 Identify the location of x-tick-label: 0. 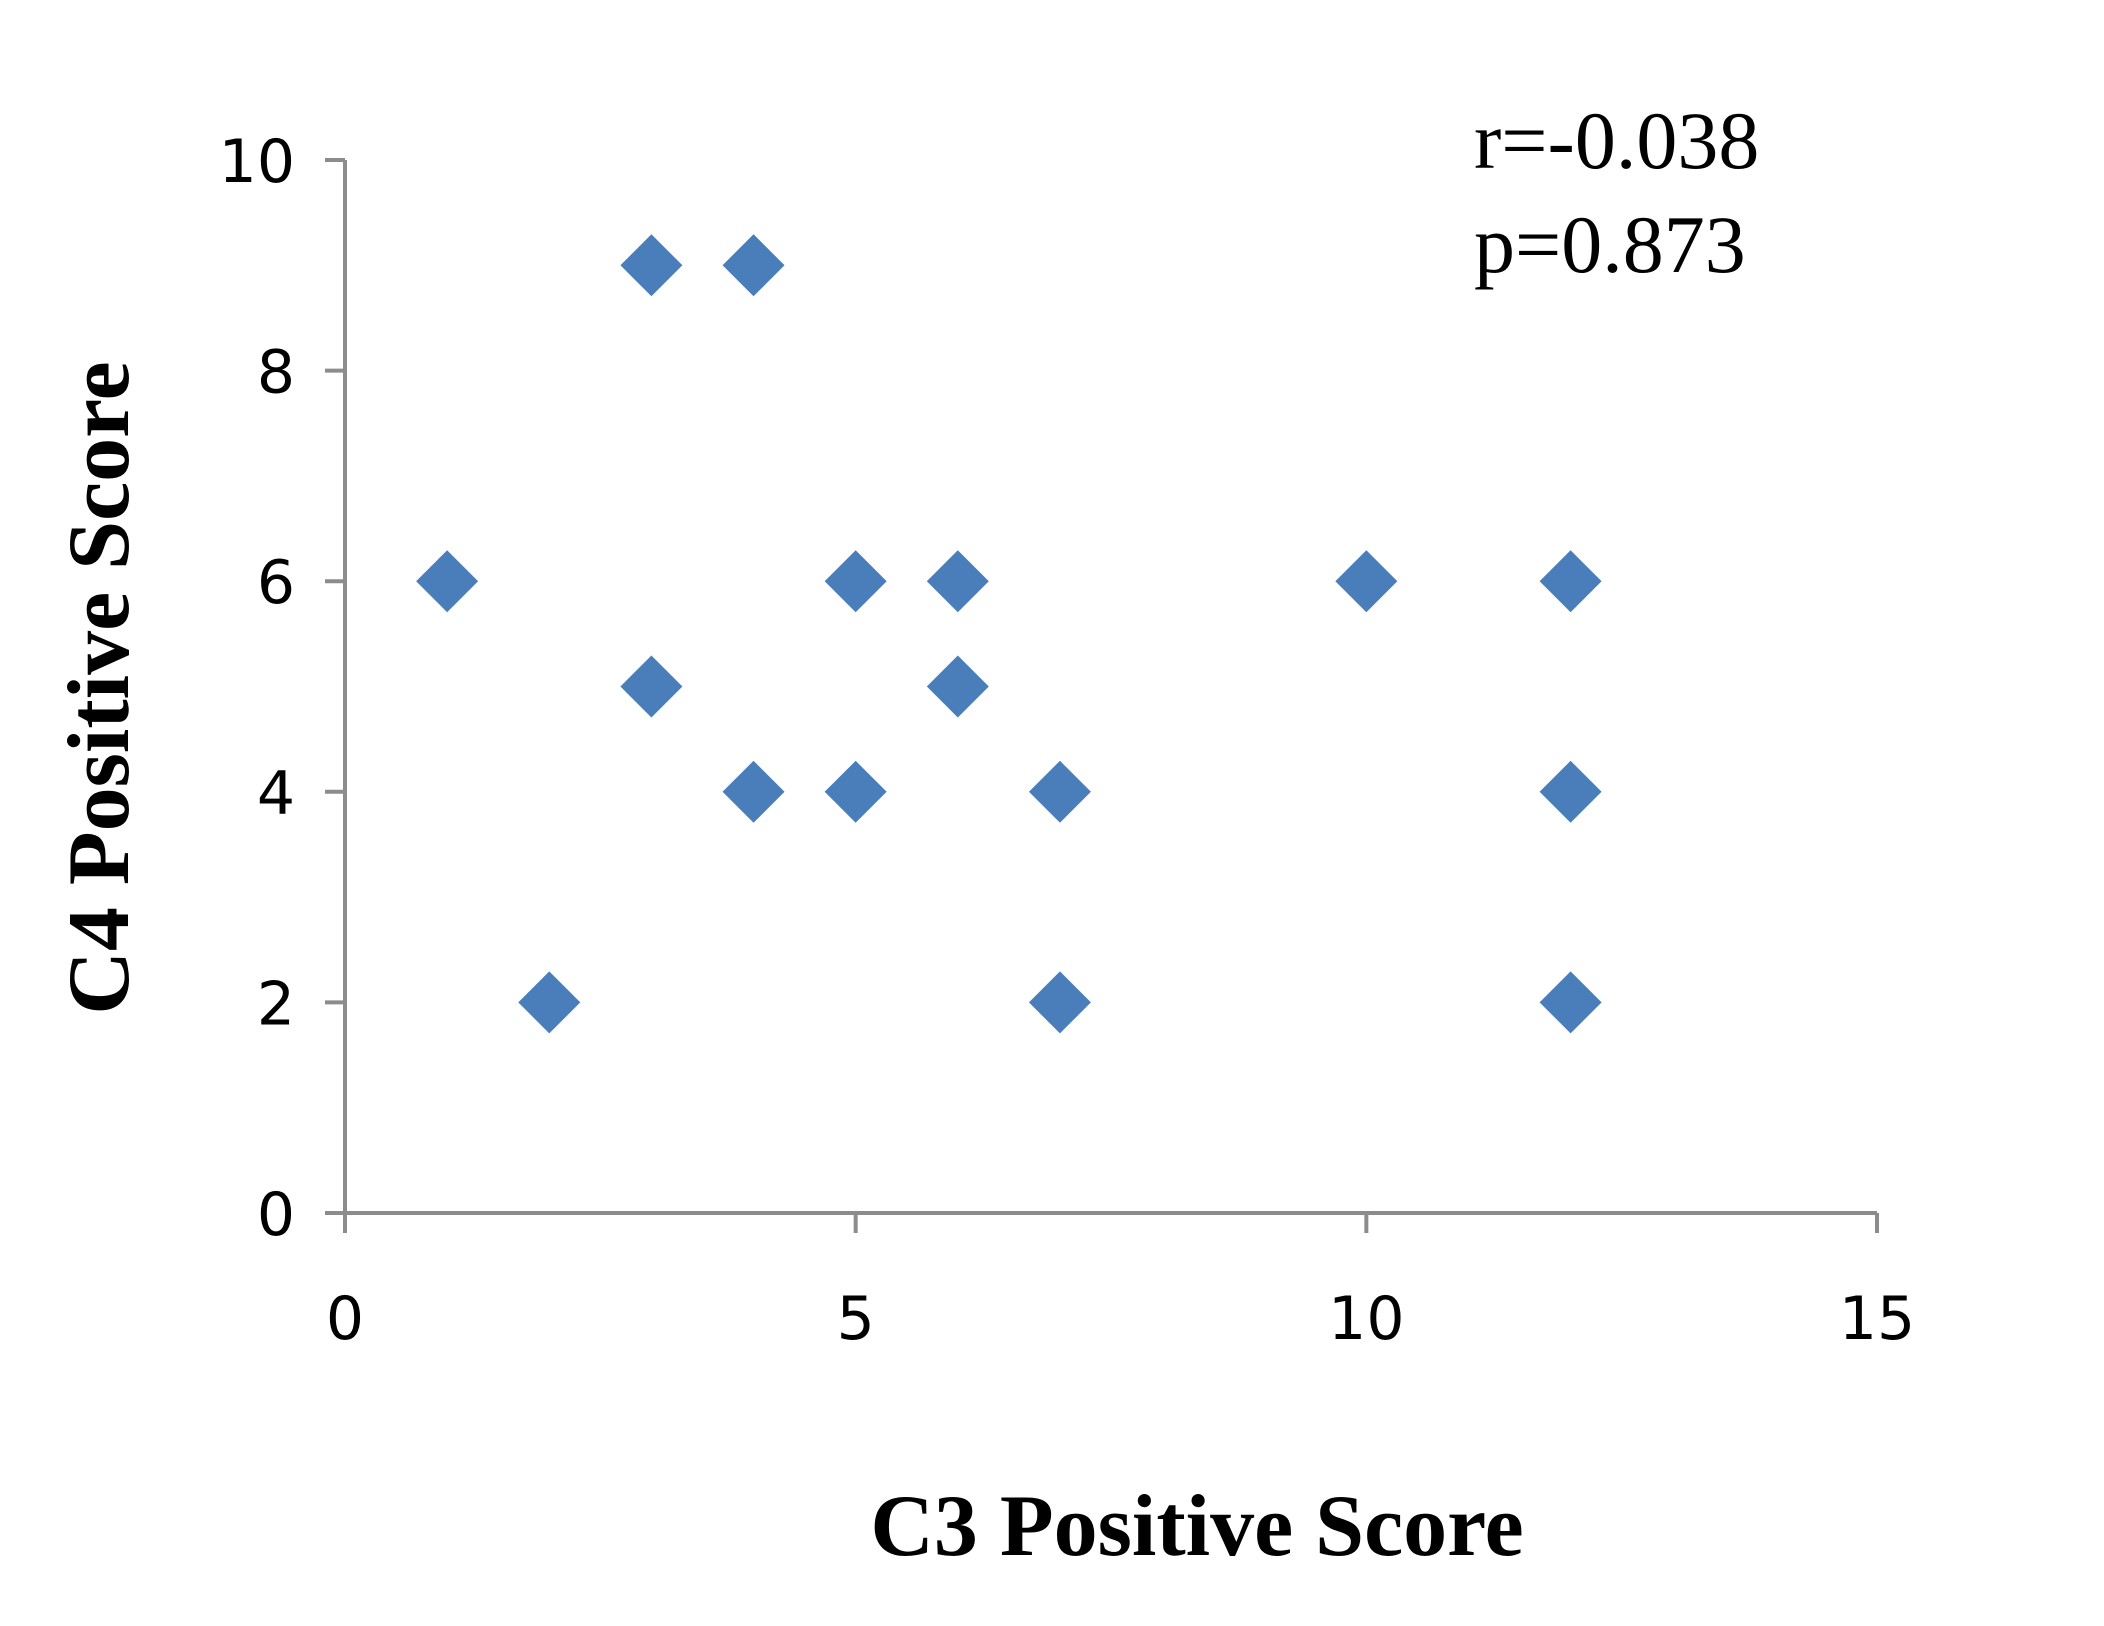
(345, 1319).